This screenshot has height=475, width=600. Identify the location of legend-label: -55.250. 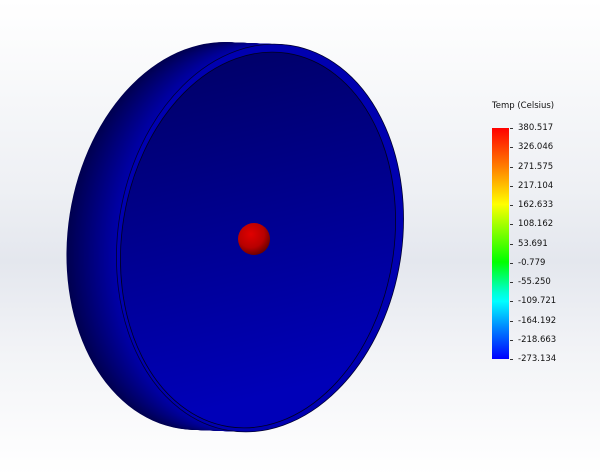
(534, 282).